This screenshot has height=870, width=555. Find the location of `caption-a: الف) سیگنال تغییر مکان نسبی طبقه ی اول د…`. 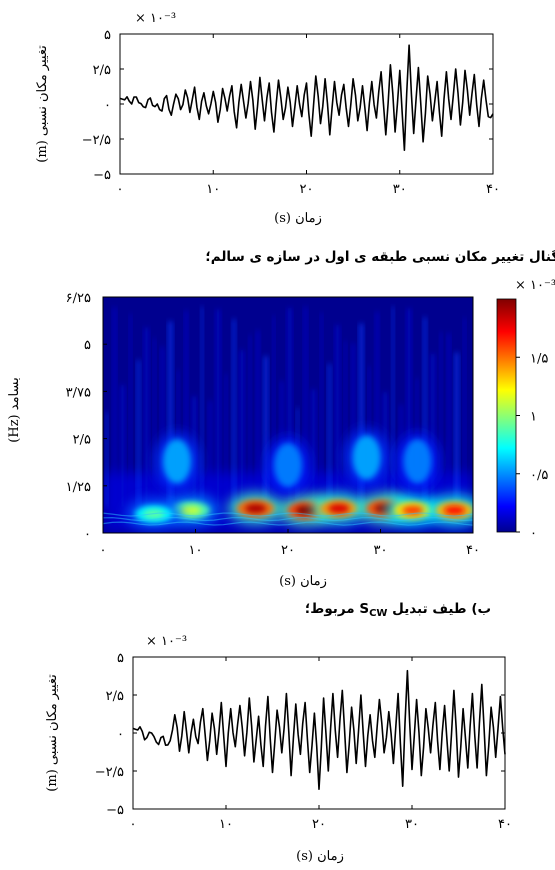

caption-a: الف) سیگنال تغییر مکان نسبی طبقه ی اول د… is located at coordinates (380, 256).